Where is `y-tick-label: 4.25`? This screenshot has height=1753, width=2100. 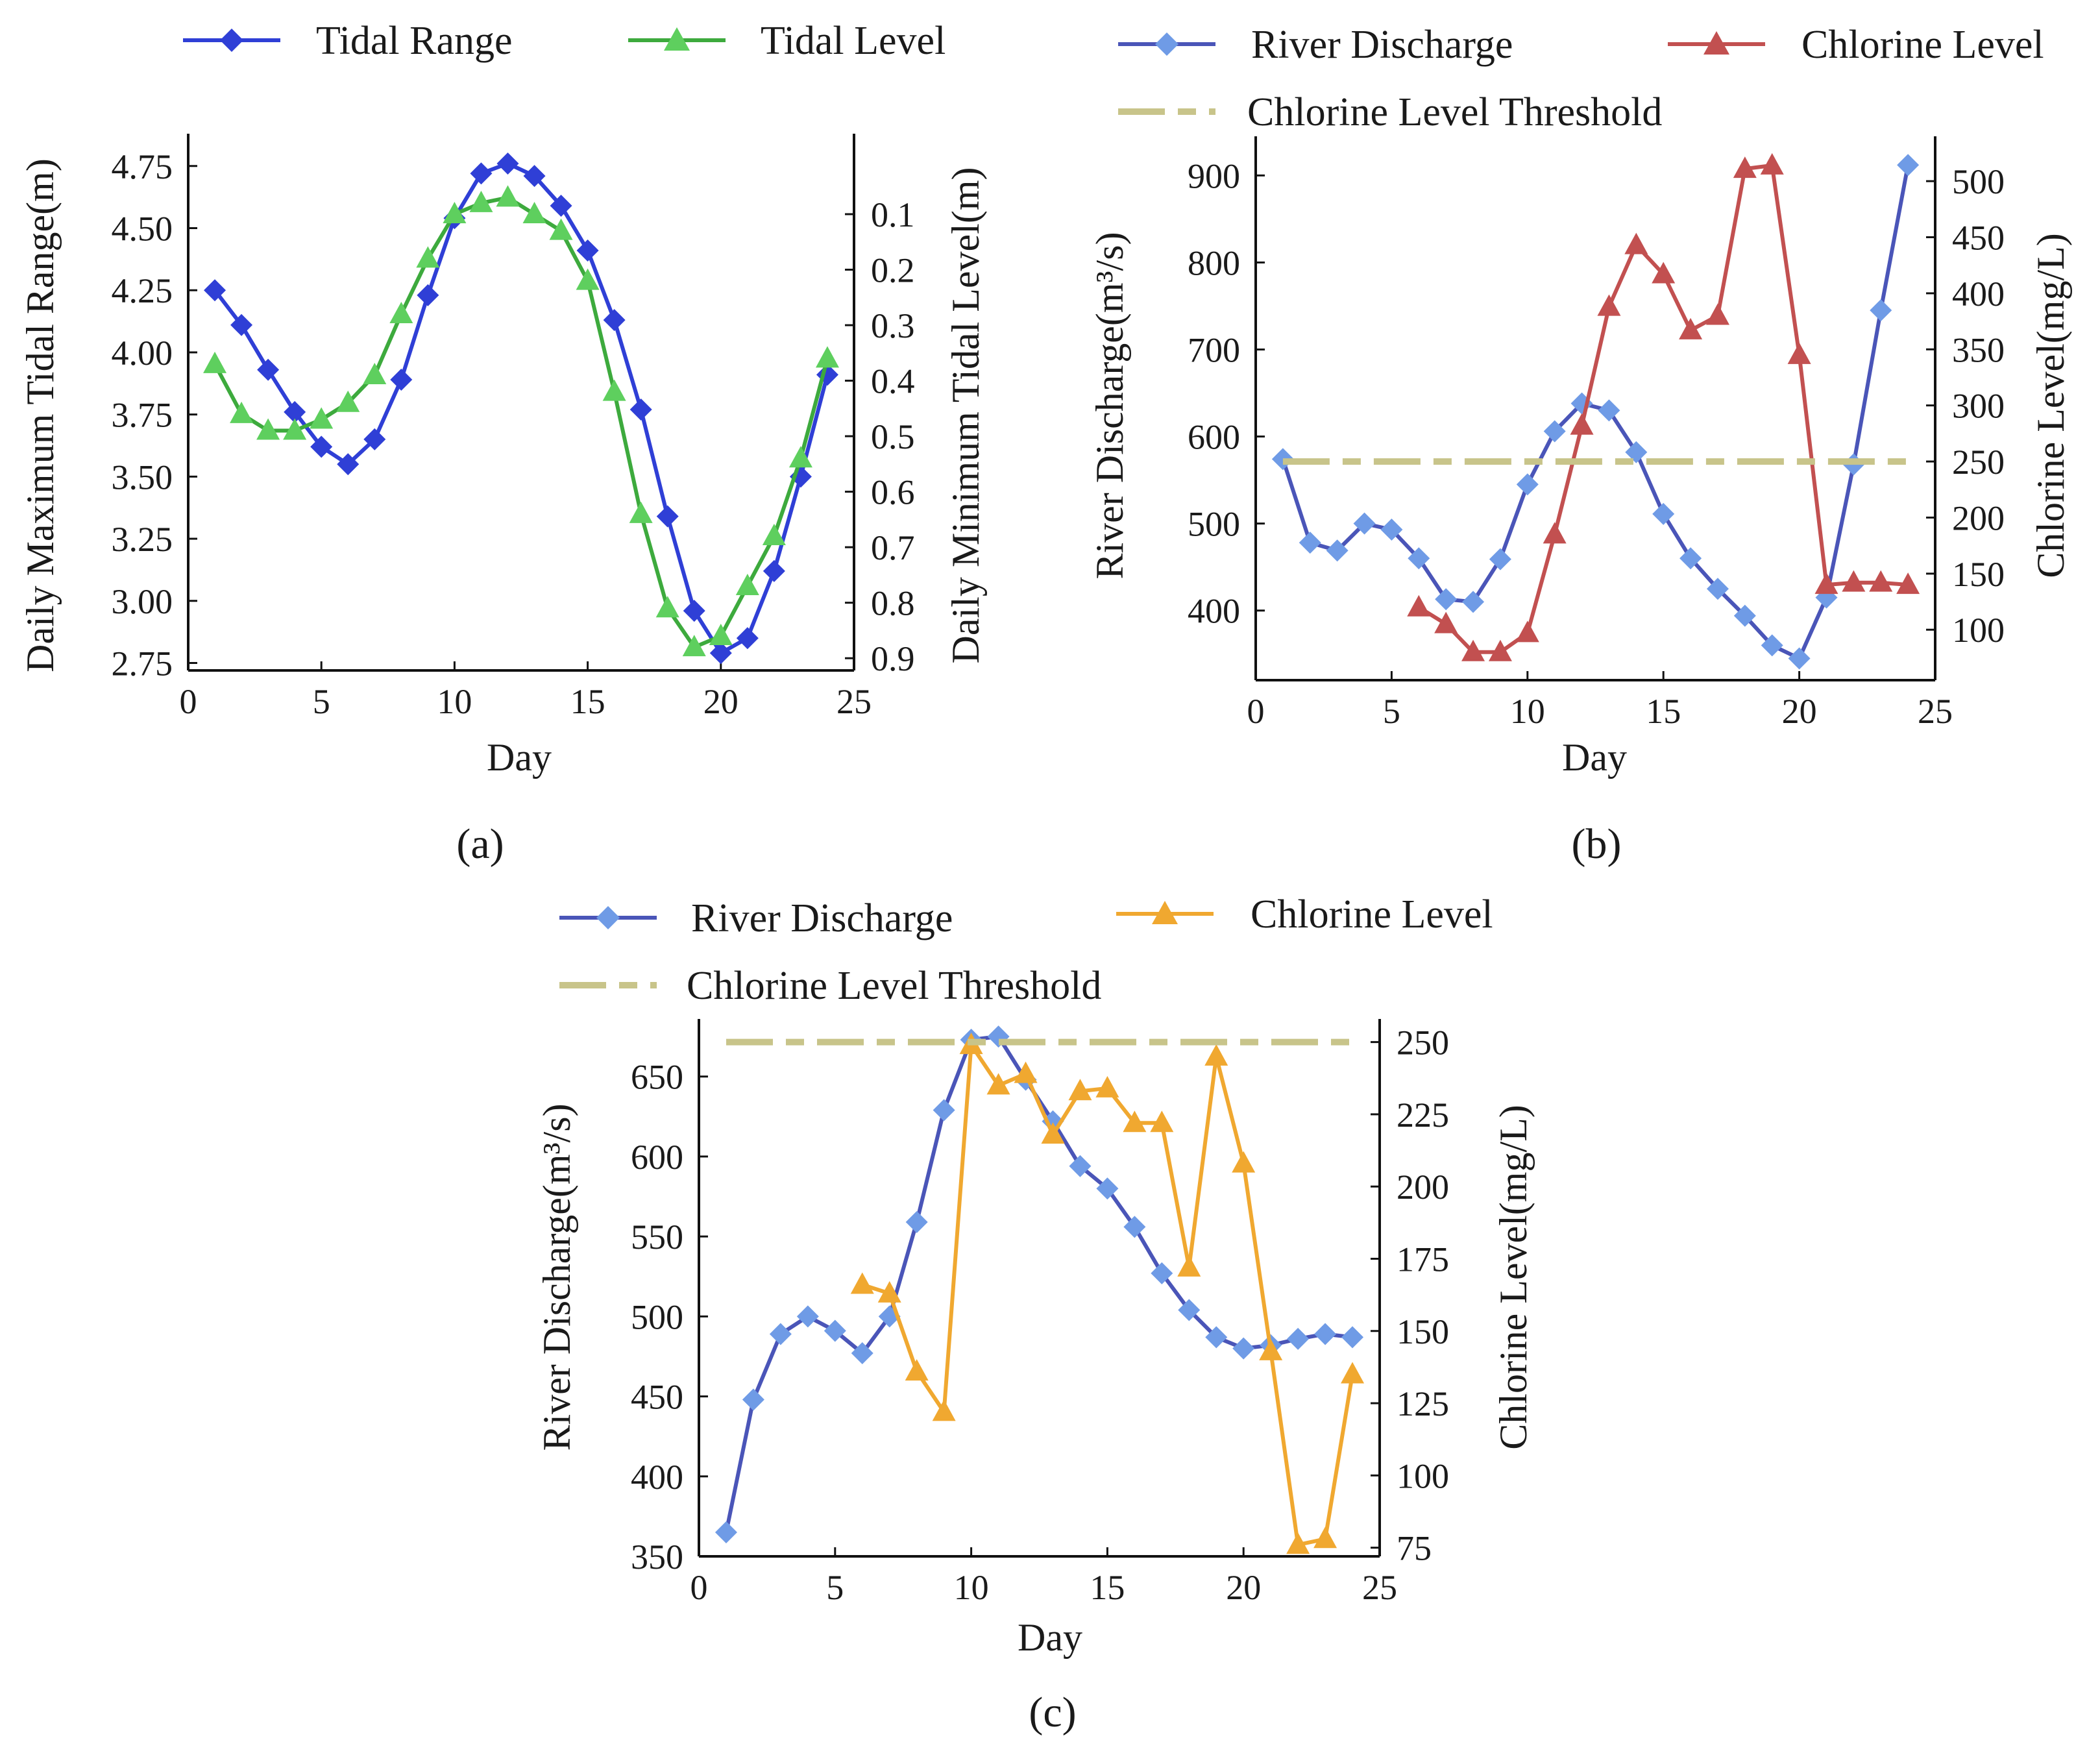 y-tick-label: 4.25 is located at coordinates (142, 290).